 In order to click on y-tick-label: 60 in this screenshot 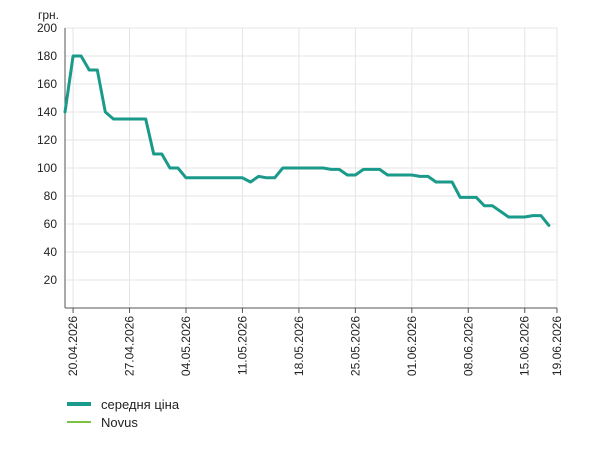, I will do `click(51, 224)`.